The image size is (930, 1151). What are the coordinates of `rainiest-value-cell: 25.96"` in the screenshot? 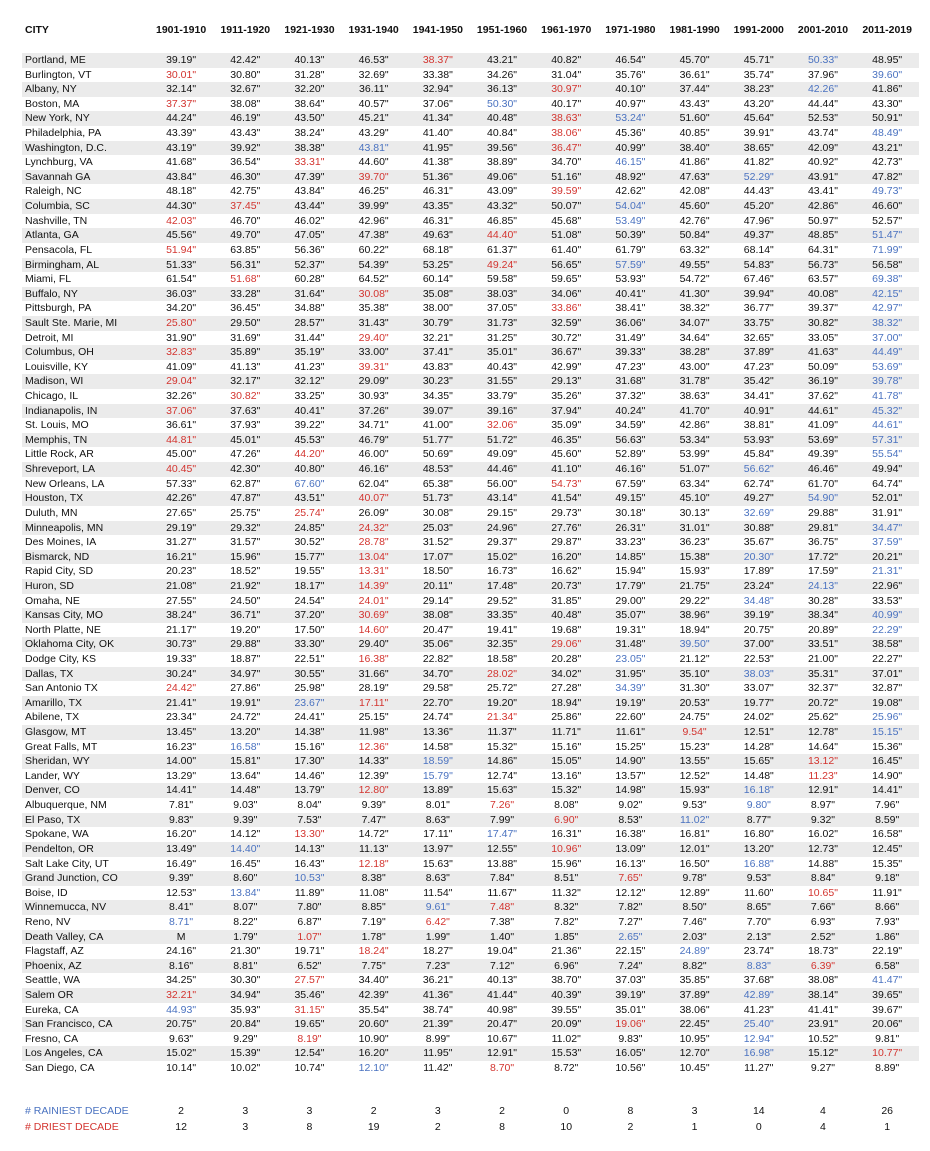 It's located at (887, 717).